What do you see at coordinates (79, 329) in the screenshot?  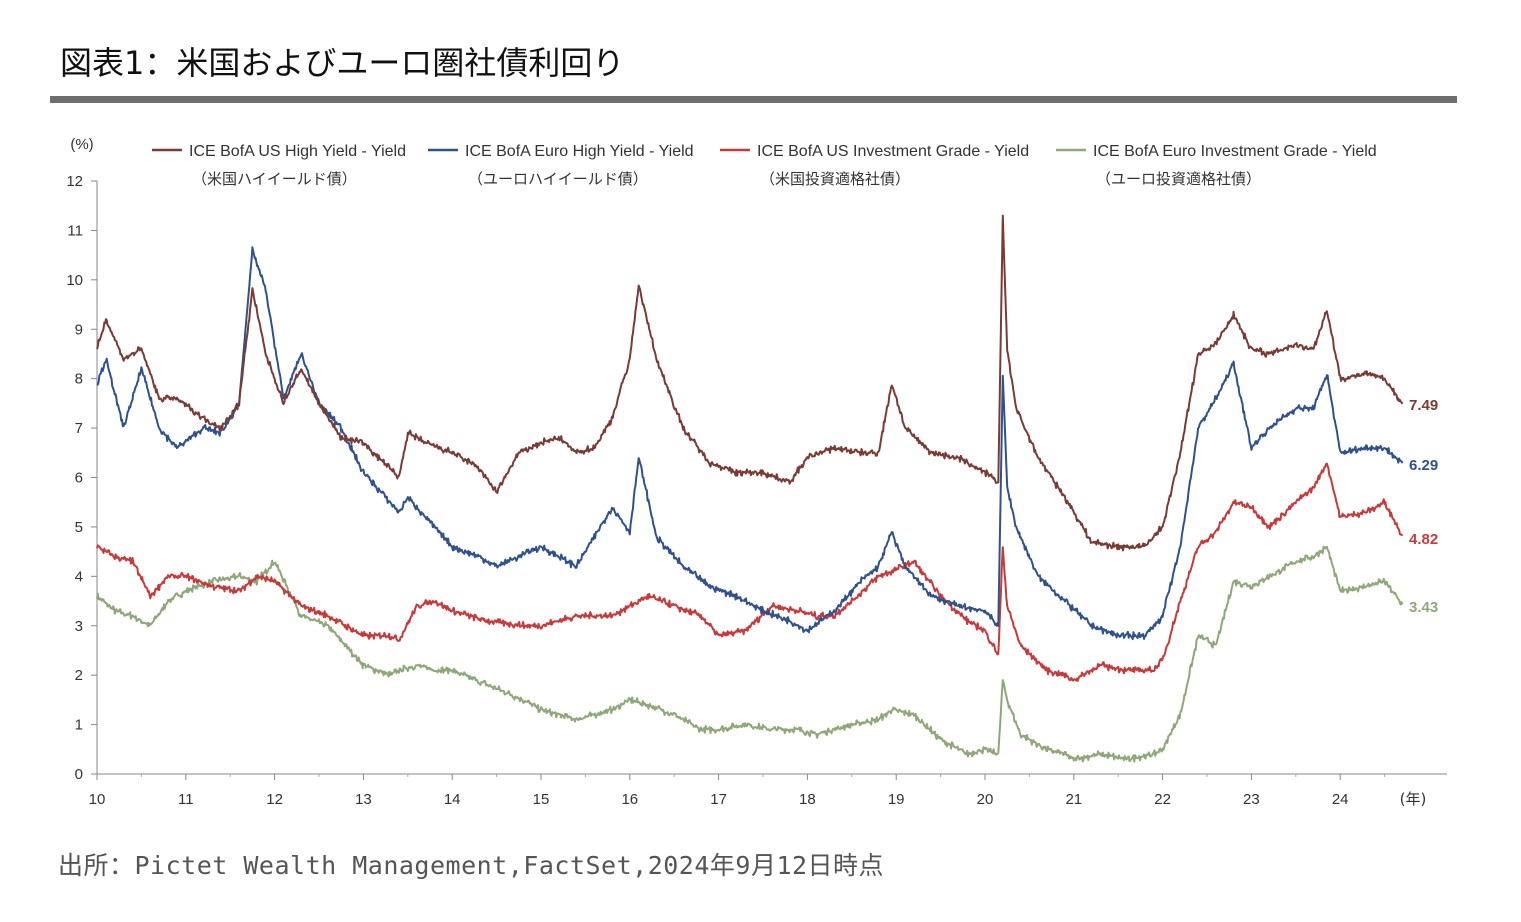 I see `y-tick-label: 9` at bounding box center [79, 329].